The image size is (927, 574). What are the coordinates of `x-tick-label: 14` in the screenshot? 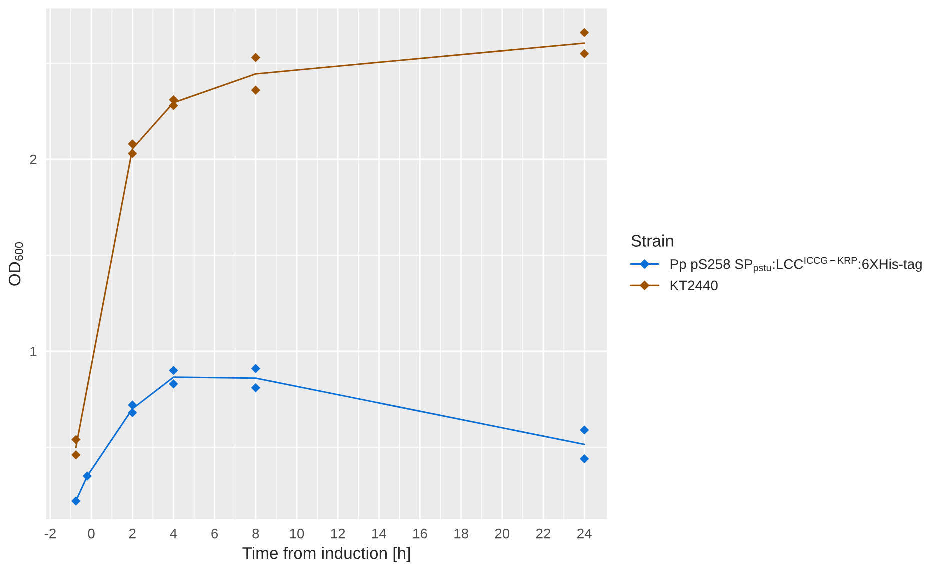 It's located at (379, 534).